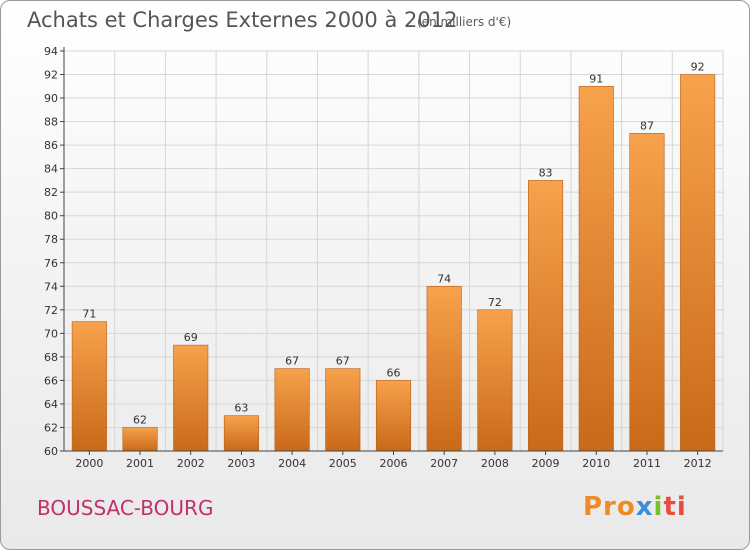 This screenshot has width=750, height=550. What do you see at coordinates (89, 314) in the screenshot?
I see `data-label: 71` at bounding box center [89, 314].